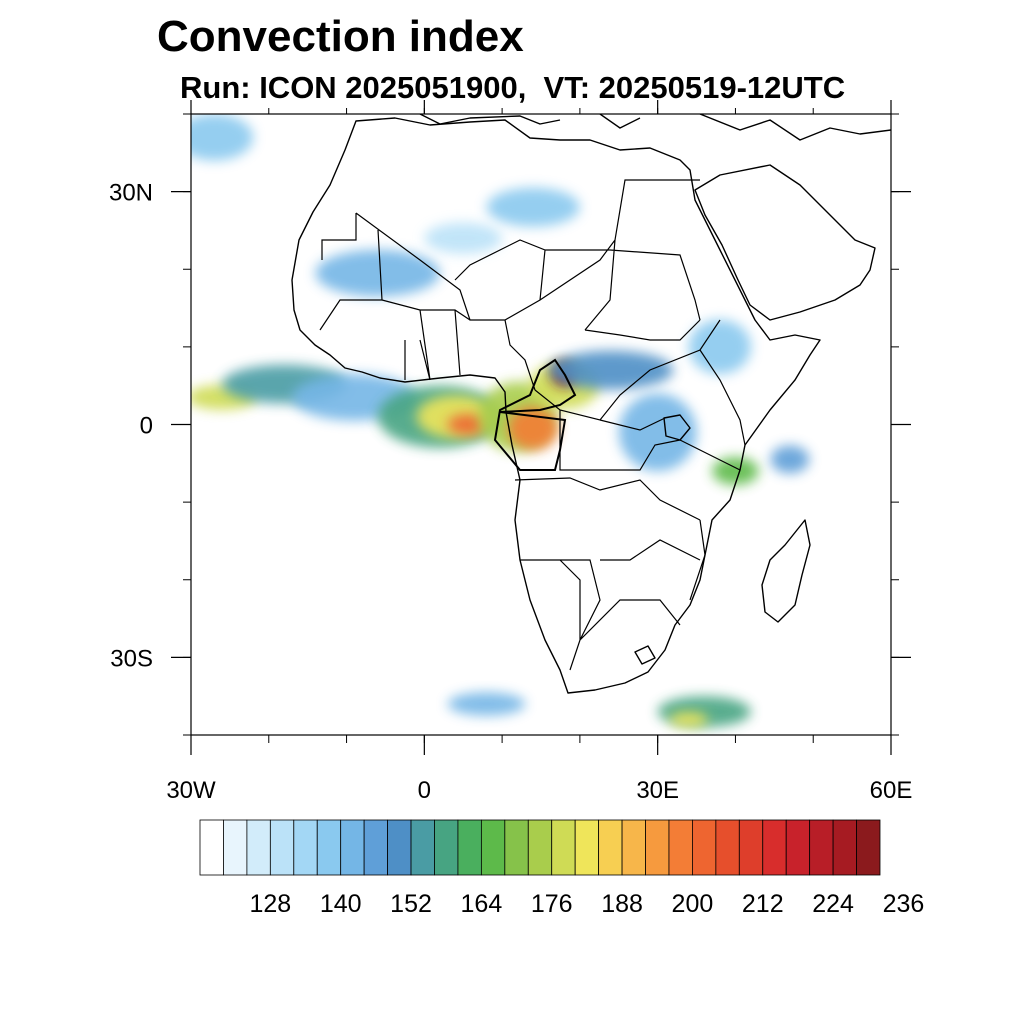 This screenshot has height=1024, width=1024. Describe the element at coordinates (535, 414) in the screenshot. I see `central-region-outline` at that location.